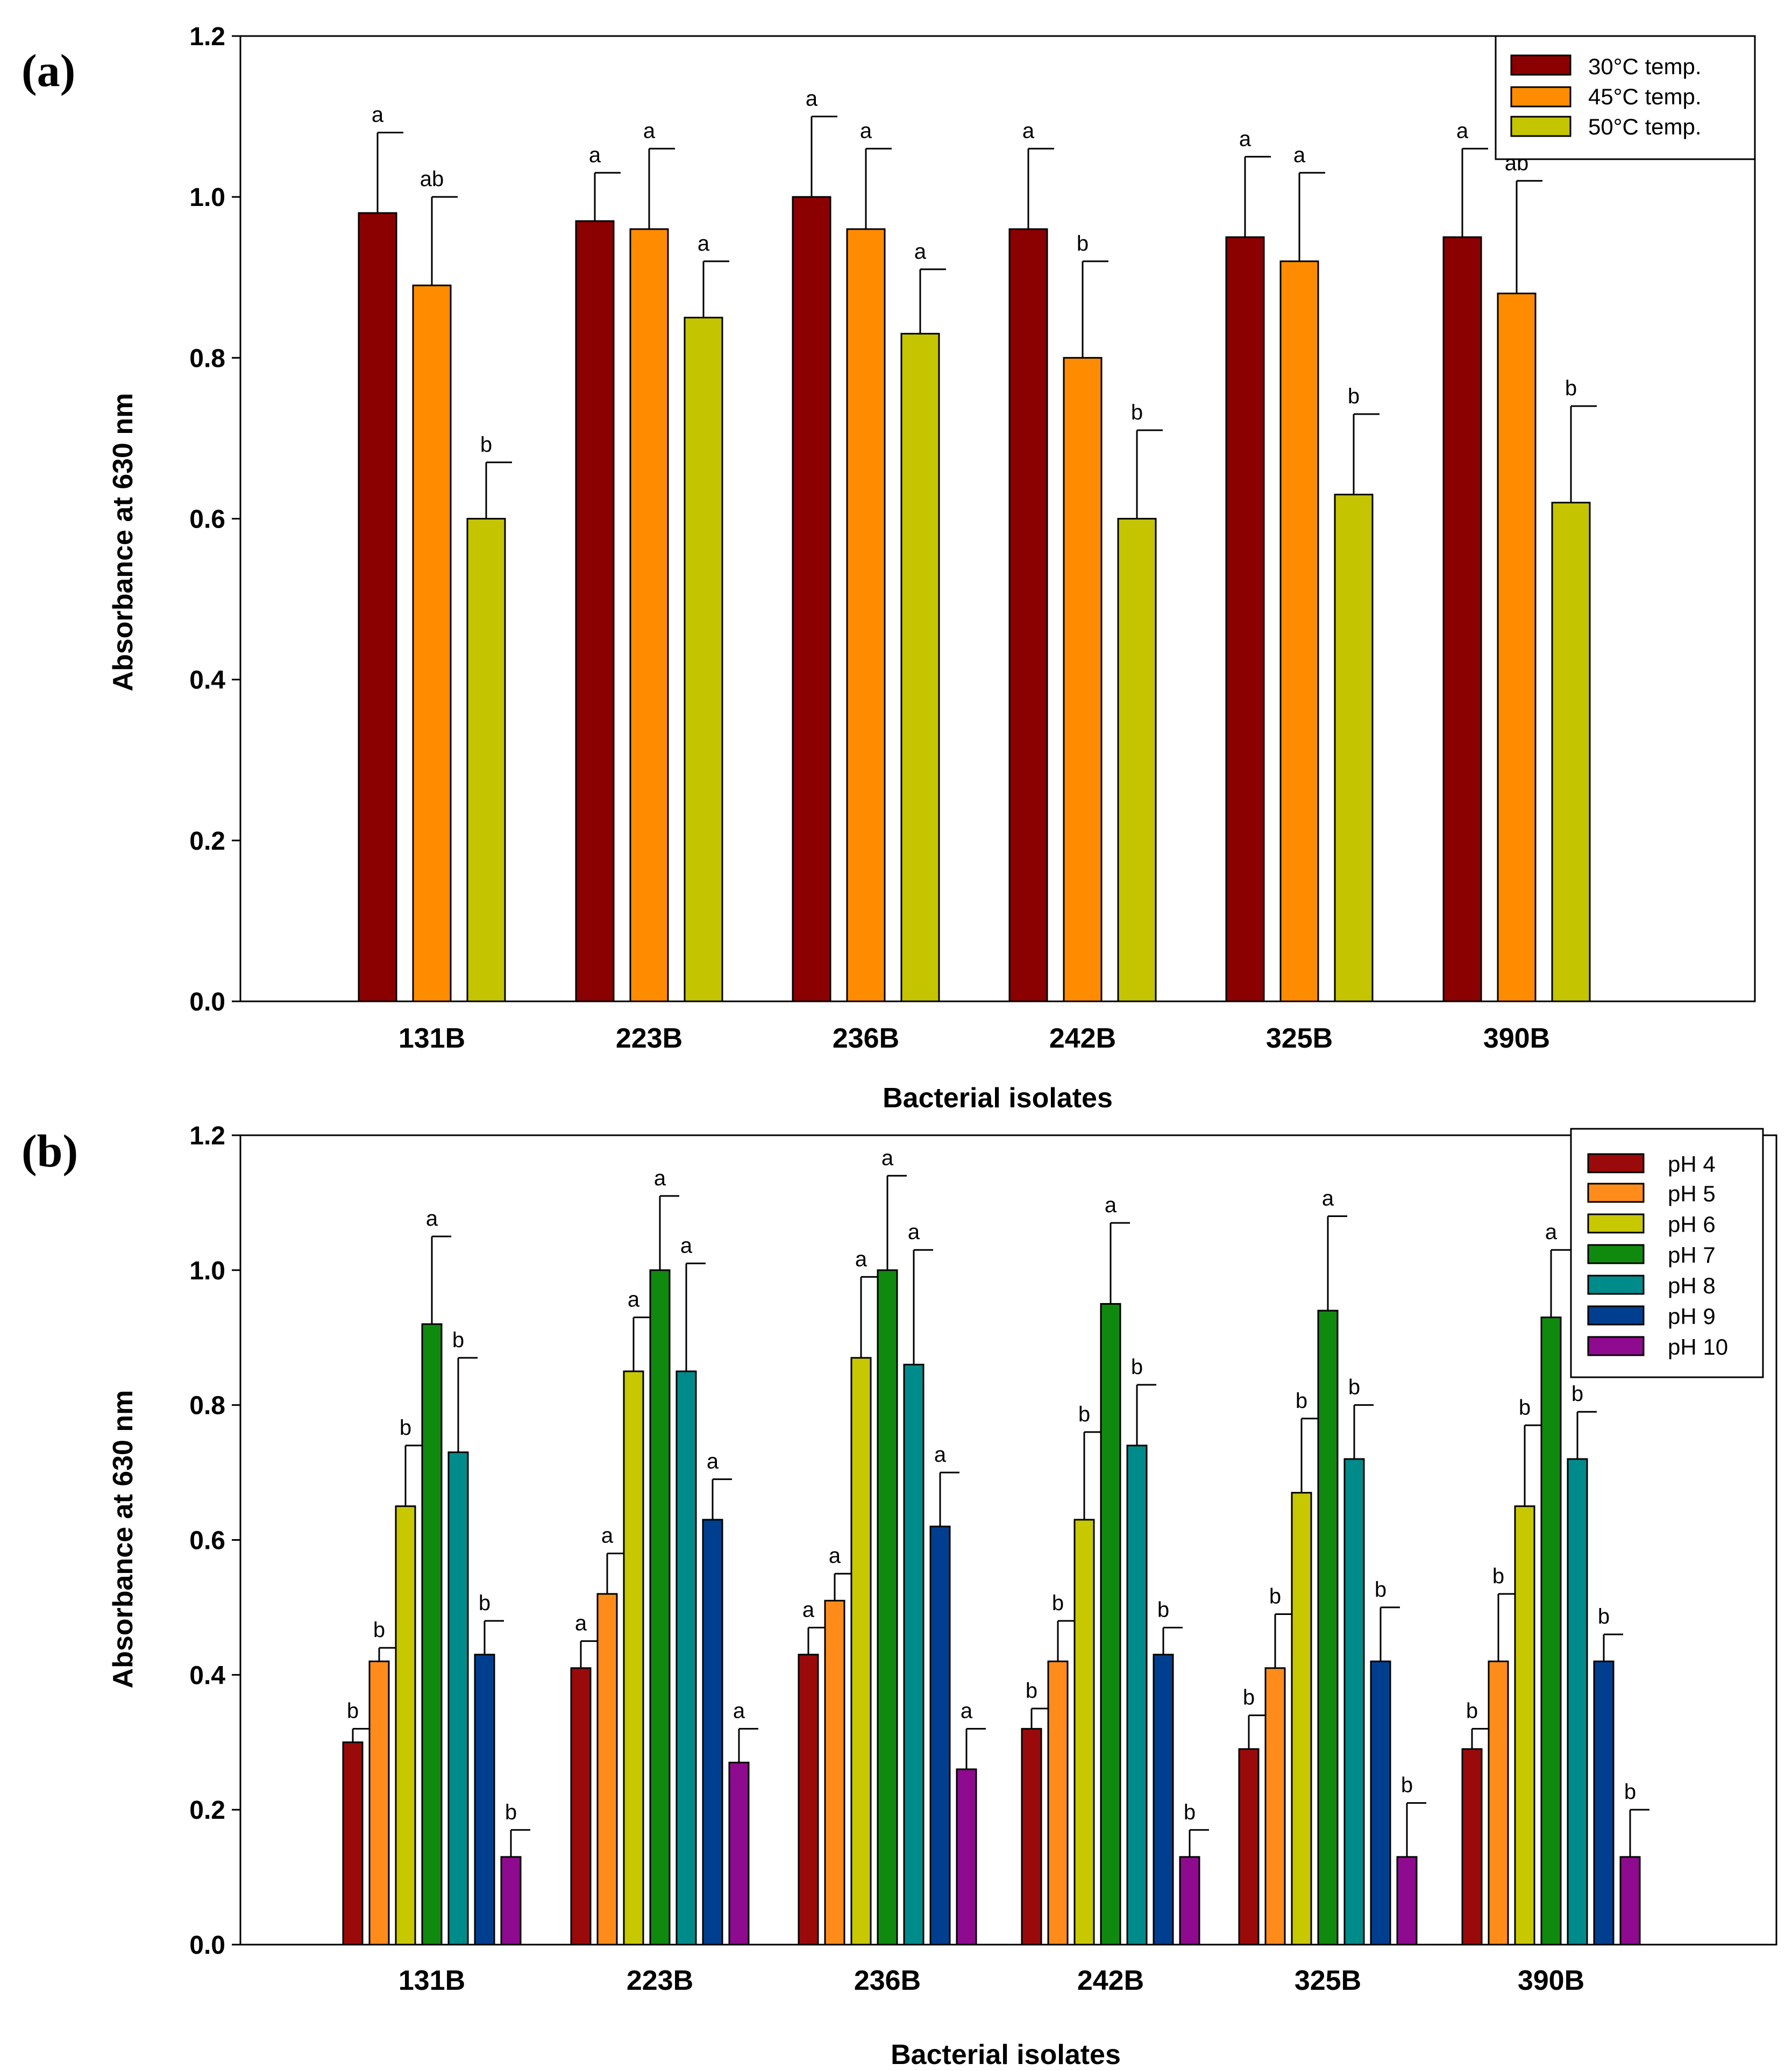 The image size is (1792, 2071). Describe the element at coordinates (432, 643) in the screenshot. I see `bar-131b-45-c-temp` at that location.